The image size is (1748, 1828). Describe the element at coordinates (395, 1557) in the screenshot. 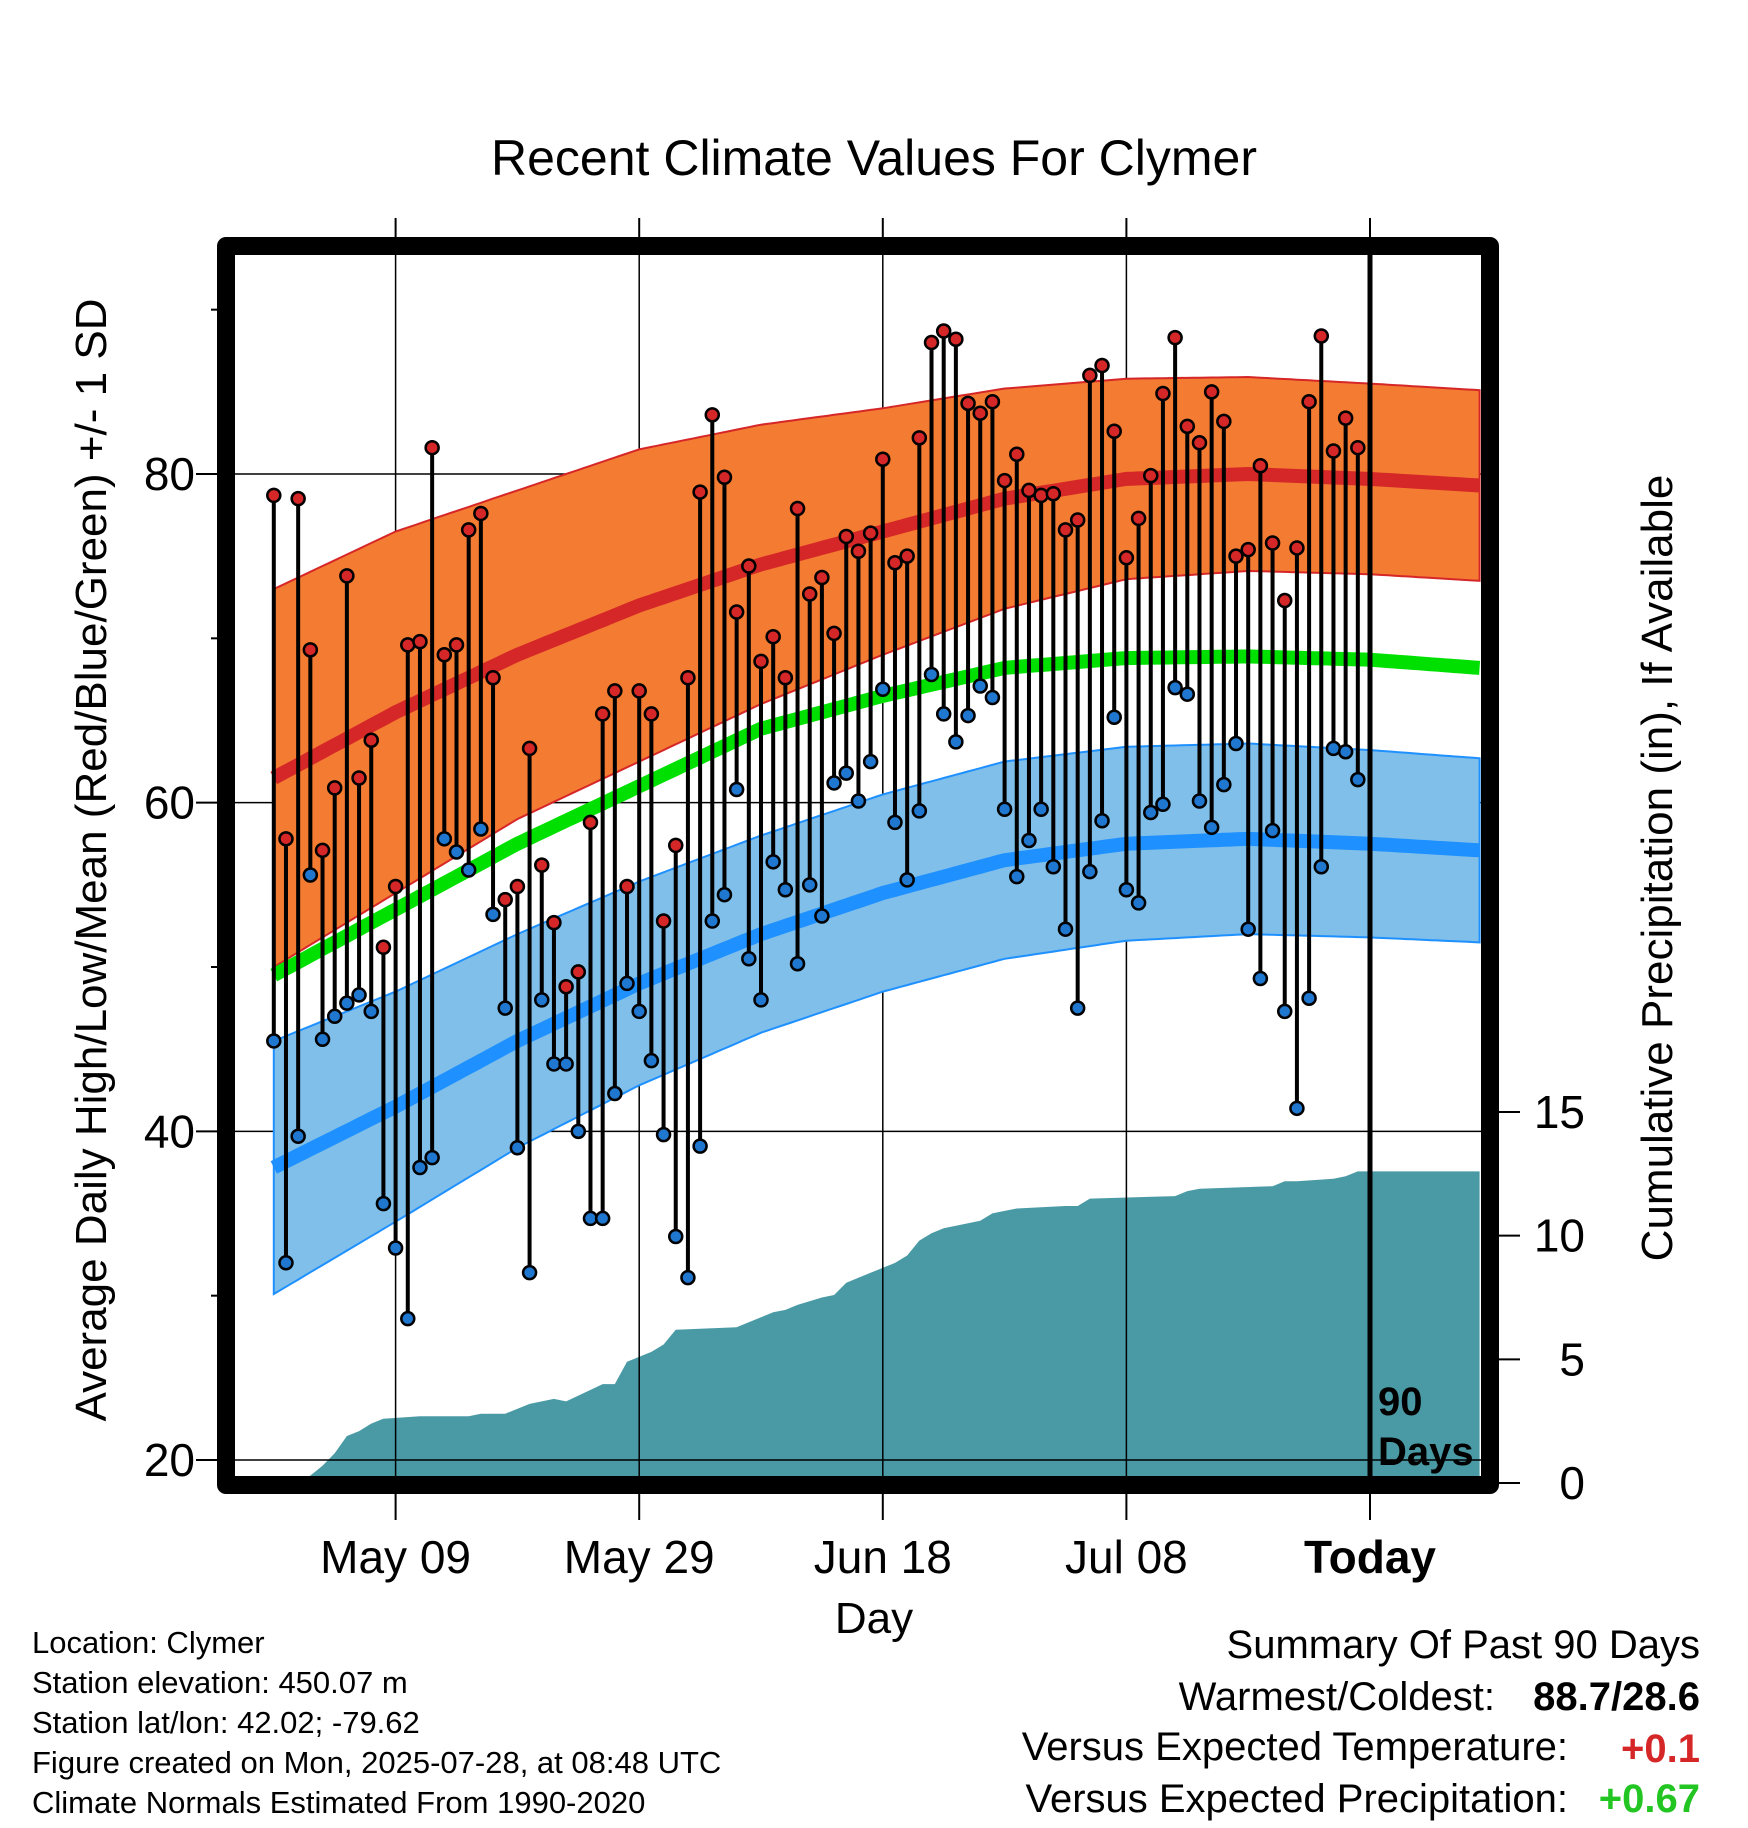

I see `x-tick-label: May 09` at that location.